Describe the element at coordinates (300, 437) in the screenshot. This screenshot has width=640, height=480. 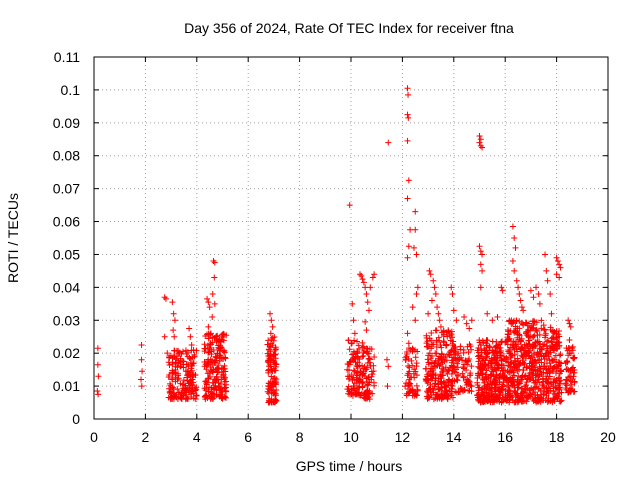
I see `x-tick-label: 8` at that location.